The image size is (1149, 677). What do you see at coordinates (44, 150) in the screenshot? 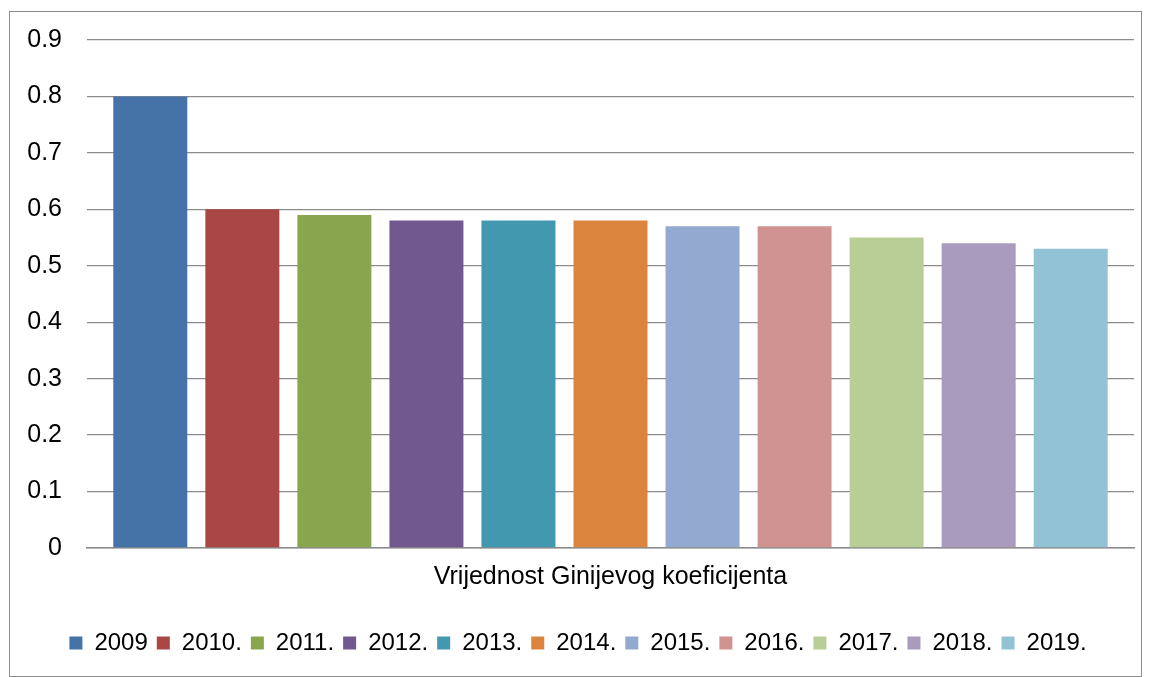
I see `y-tick-label: 0.7` at bounding box center [44, 150].